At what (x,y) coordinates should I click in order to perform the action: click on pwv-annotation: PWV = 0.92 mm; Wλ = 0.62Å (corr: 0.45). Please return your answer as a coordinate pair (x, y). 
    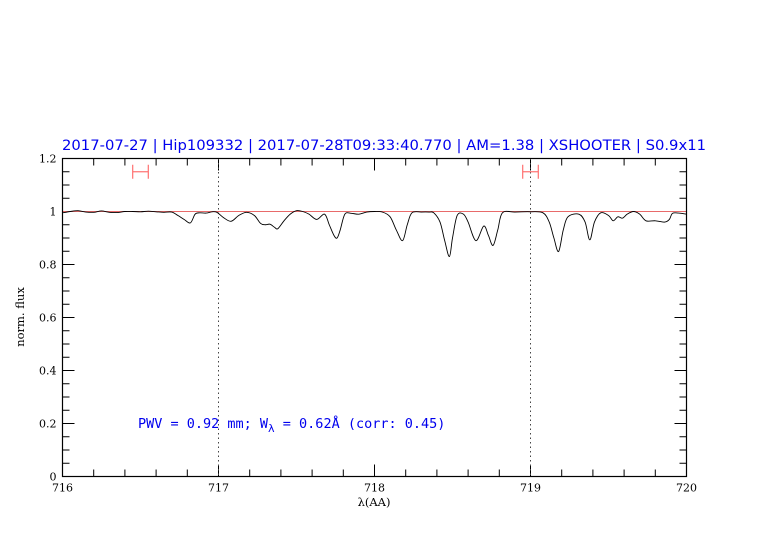
    Looking at the image, I should click on (291, 425).